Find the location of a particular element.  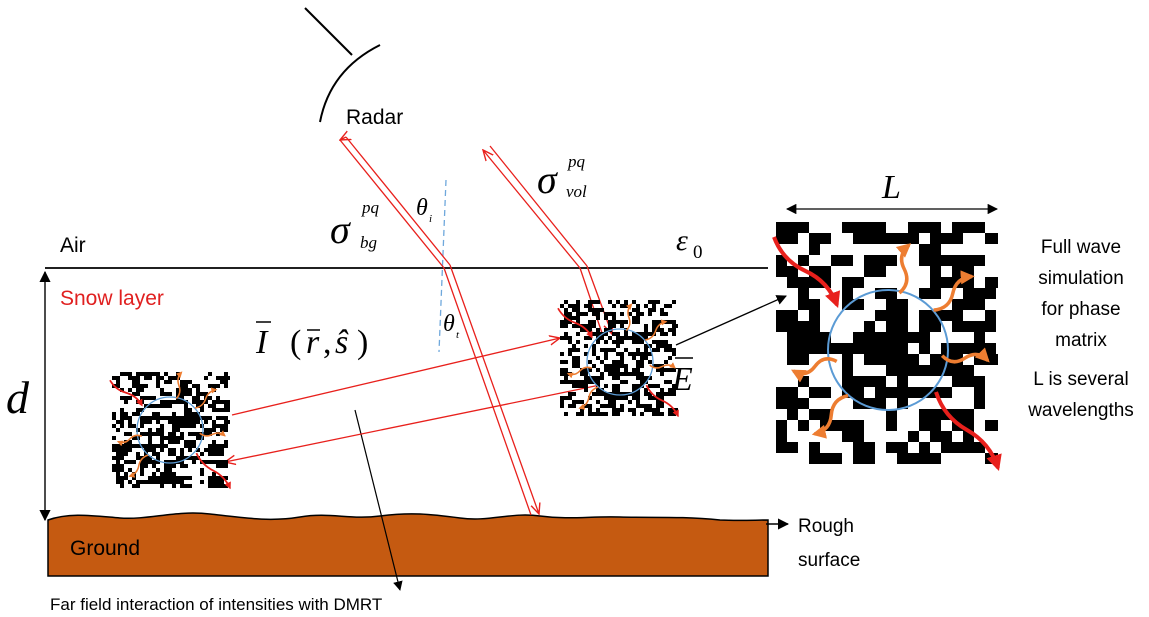

interaction-arrows is located at coordinates (413, 400).